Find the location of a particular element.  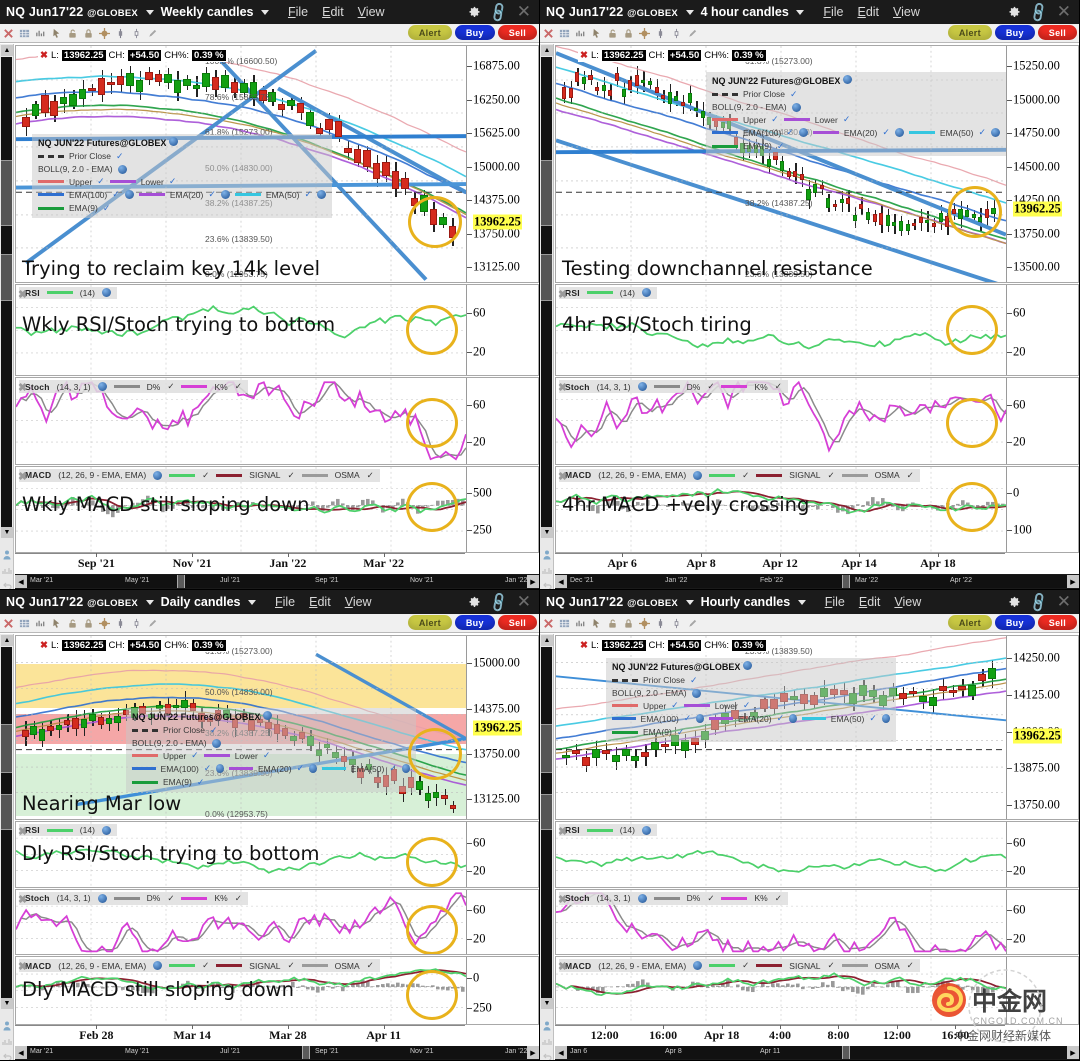

vertical-scrollbar: ▲ ▼ is located at coordinates (7, 316).